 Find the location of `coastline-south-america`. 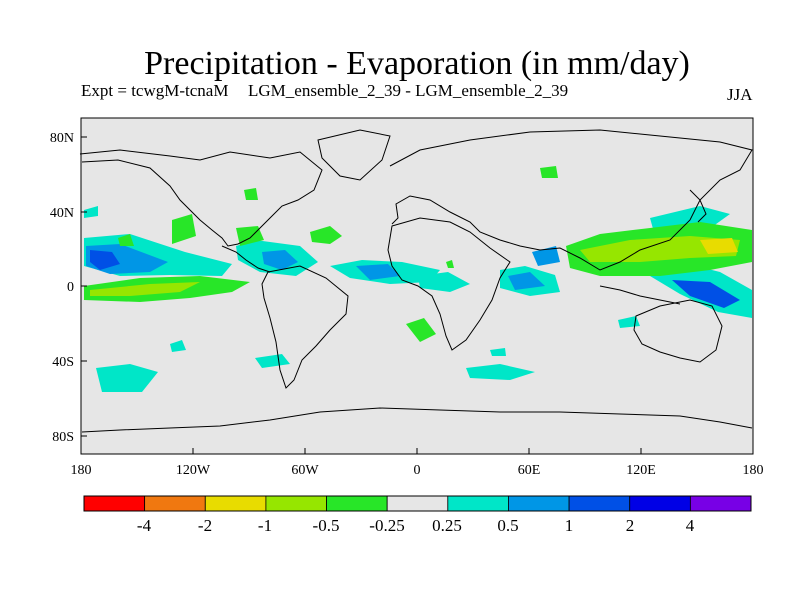

coastline-south-america is located at coordinates (305, 327).